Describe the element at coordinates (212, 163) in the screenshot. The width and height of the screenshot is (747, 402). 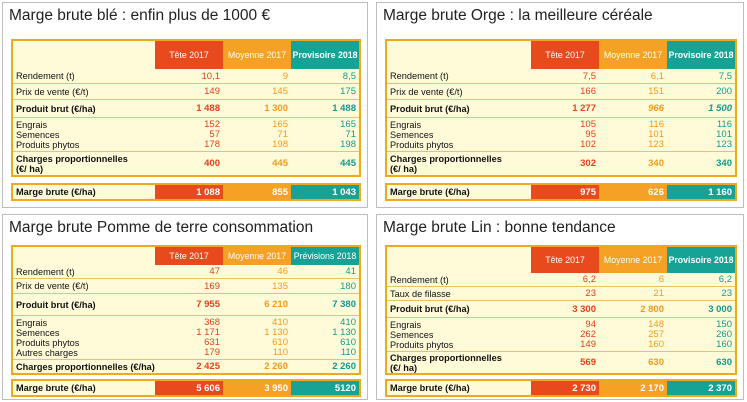
I see `cell-value: 400` at that location.